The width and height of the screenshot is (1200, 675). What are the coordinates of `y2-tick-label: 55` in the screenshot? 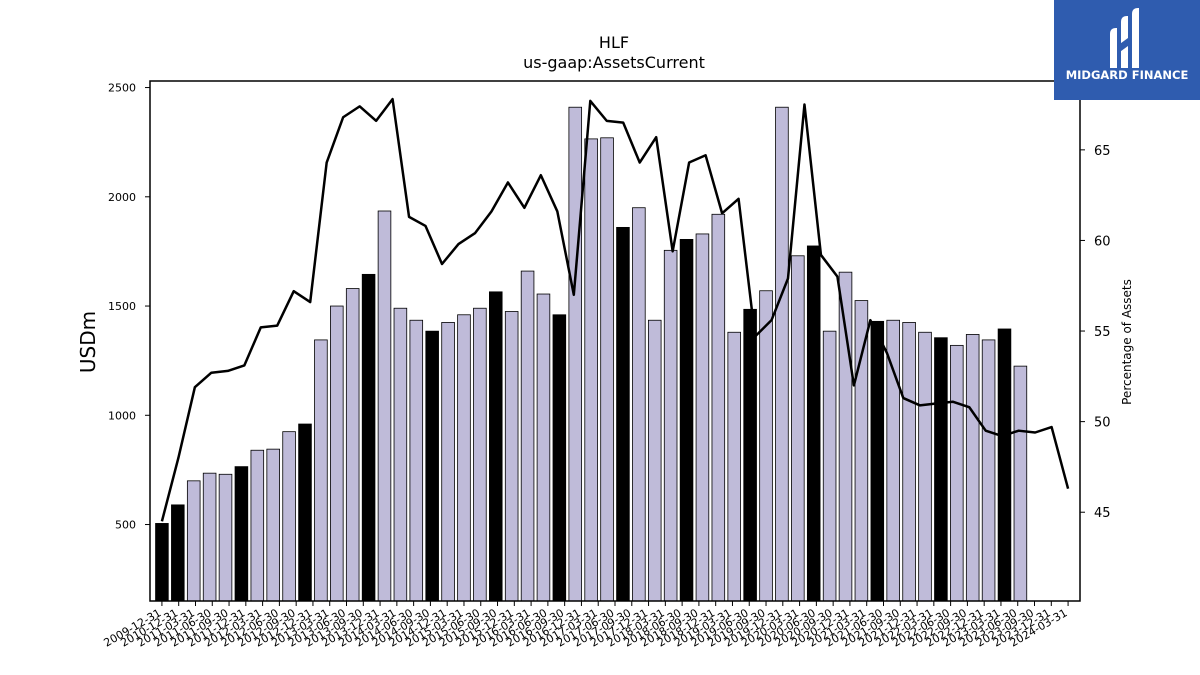 It's located at (1102, 332).